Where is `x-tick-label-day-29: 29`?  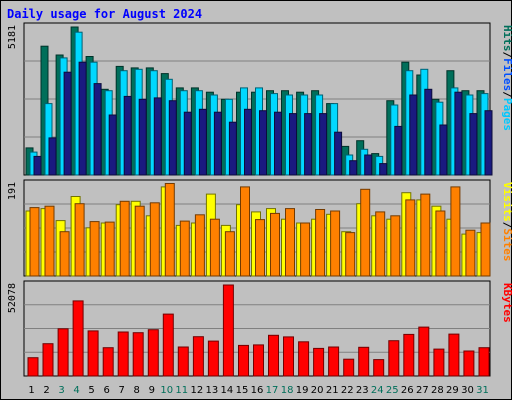
x-tick-label-day-29: 29 is located at coordinates (452, 390).